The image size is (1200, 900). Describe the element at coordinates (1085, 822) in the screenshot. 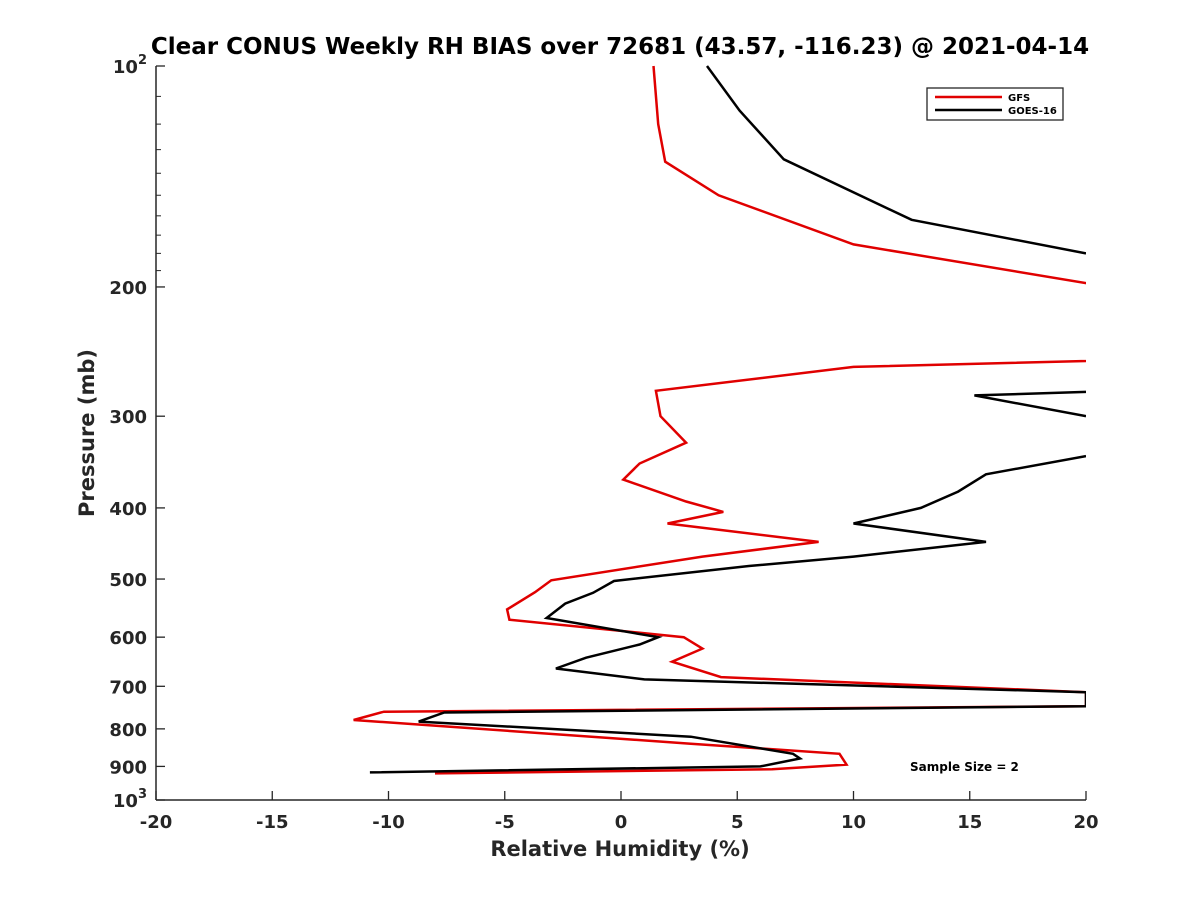

I see `x-tick-label: 20` at that location.